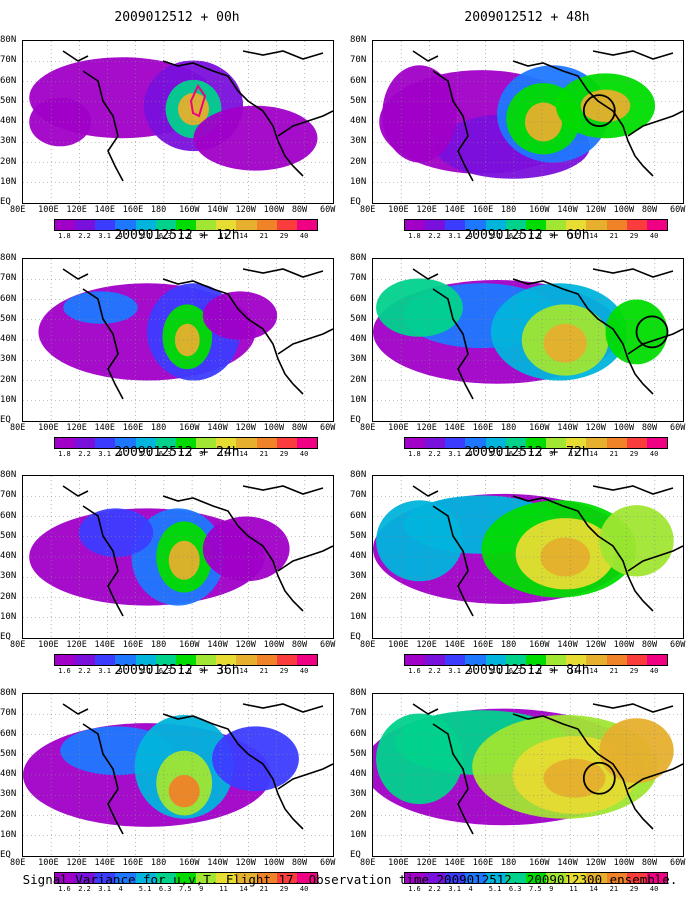  I want to click on y-tick-label: 40N, so click(358, 121).